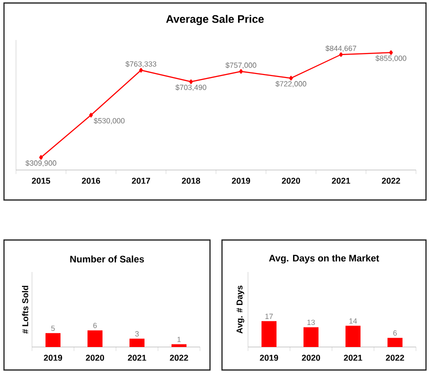 The width and height of the screenshot is (430, 374). Describe the element at coordinates (141, 181) in the screenshot. I see `x-tick-label: 2017` at that location.